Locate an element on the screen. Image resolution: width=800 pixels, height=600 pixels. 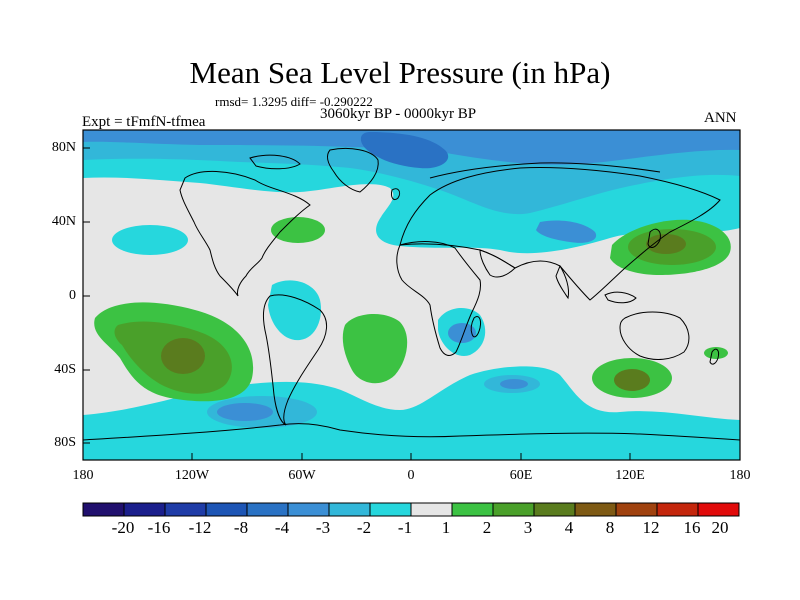
x-tick-label: 120E is located at coordinates (630, 475).